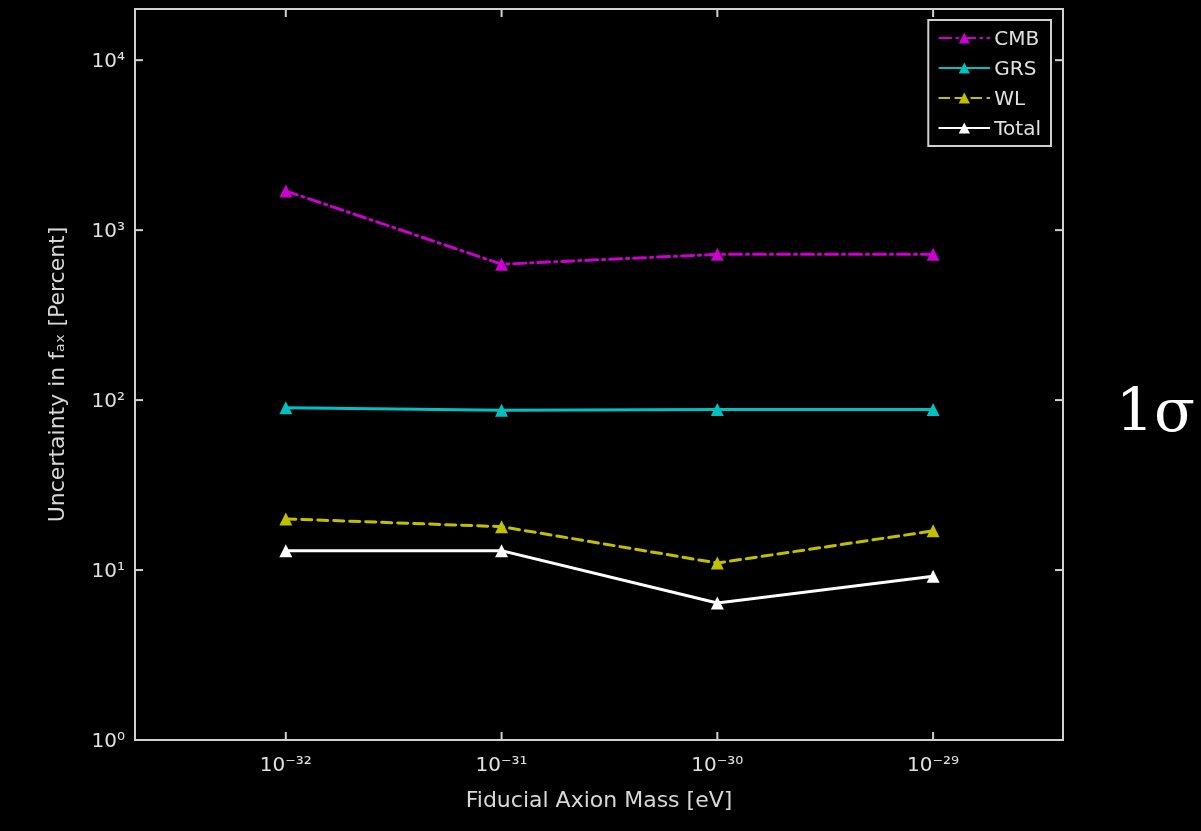 The image size is (1201, 831). What do you see at coordinates (108, 230) in the screenshot?
I see `y-tick-label: 10³` at bounding box center [108, 230].